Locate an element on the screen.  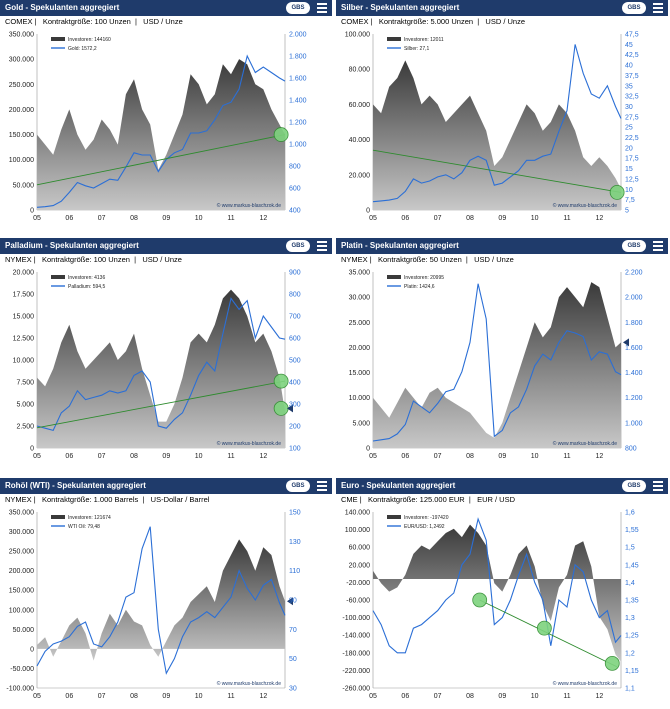
legend-investors: Investoren: 12011 is located at coordinates (424, 40).